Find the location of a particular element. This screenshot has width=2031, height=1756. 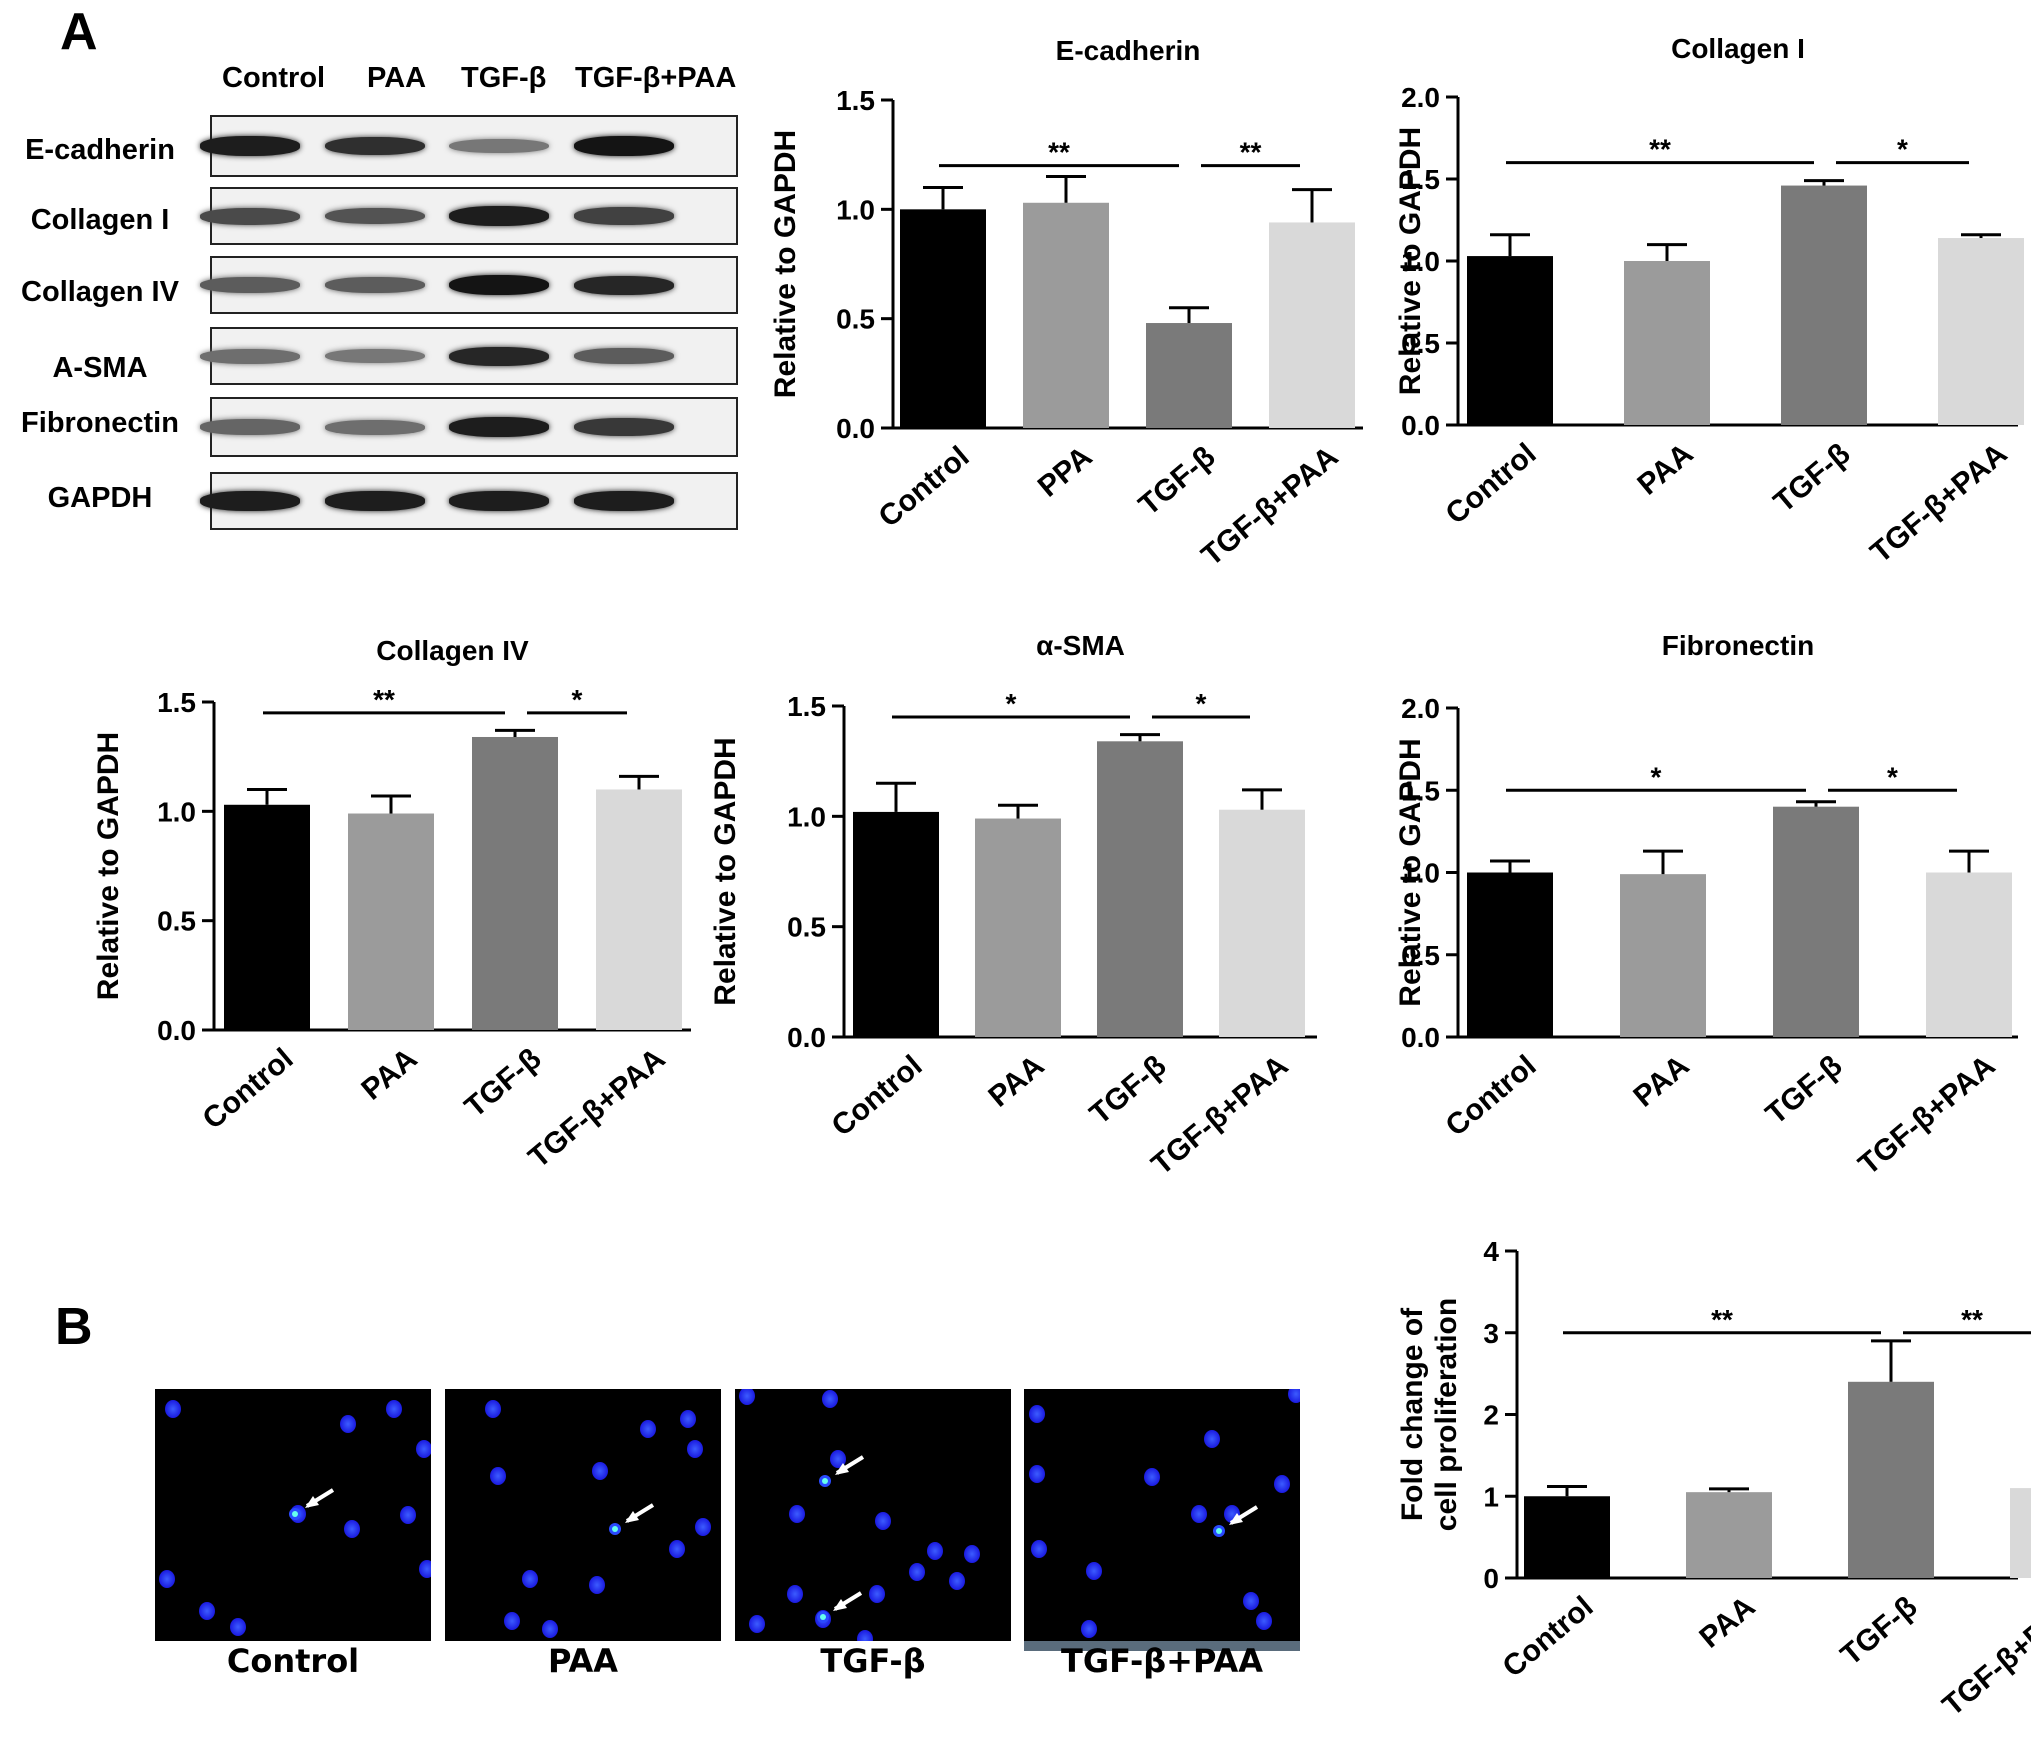

blot-row-label: GAPDH is located at coordinates (100, 498).